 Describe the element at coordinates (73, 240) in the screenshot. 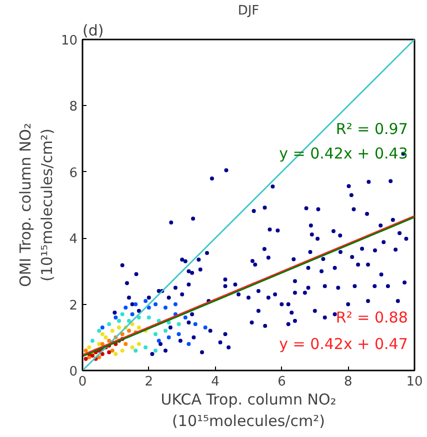

I see `y-tick-label: 4` at that location.